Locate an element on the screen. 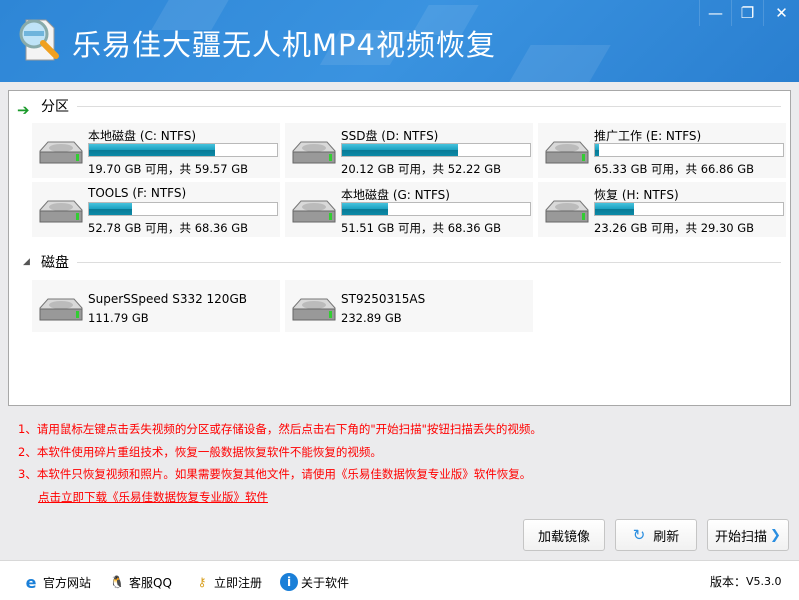 The height and width of the screenshot is (600, 799). button-label: 加载镜像 is located at coordinates (563, 537).